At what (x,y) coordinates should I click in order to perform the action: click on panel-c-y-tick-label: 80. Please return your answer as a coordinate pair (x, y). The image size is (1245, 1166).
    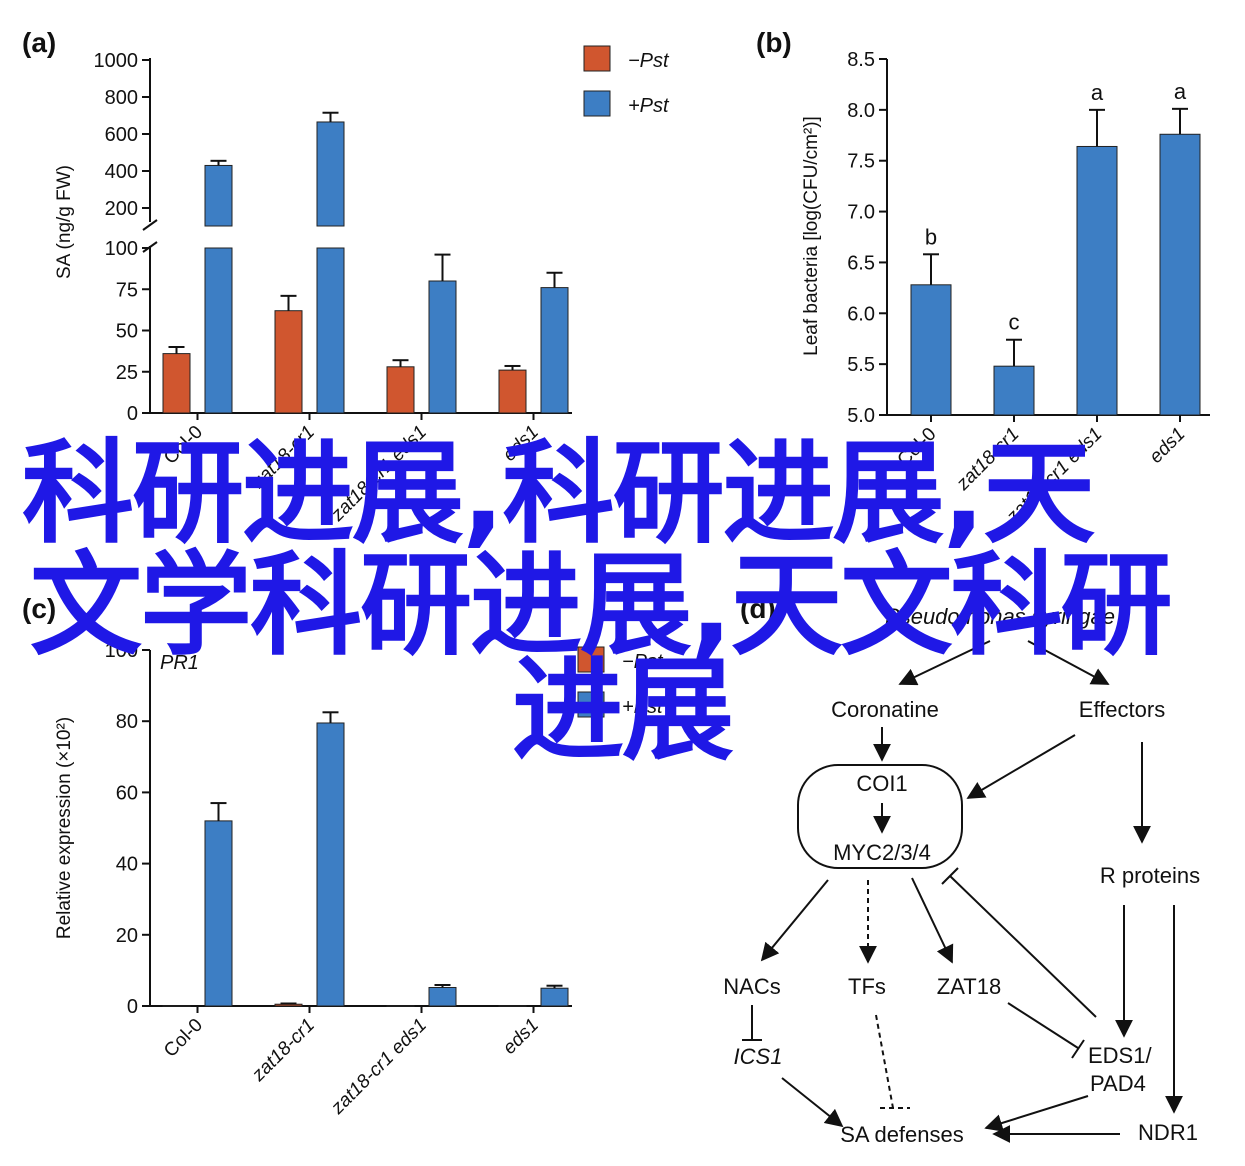
    Looking at the image, I should click on (127, 722).